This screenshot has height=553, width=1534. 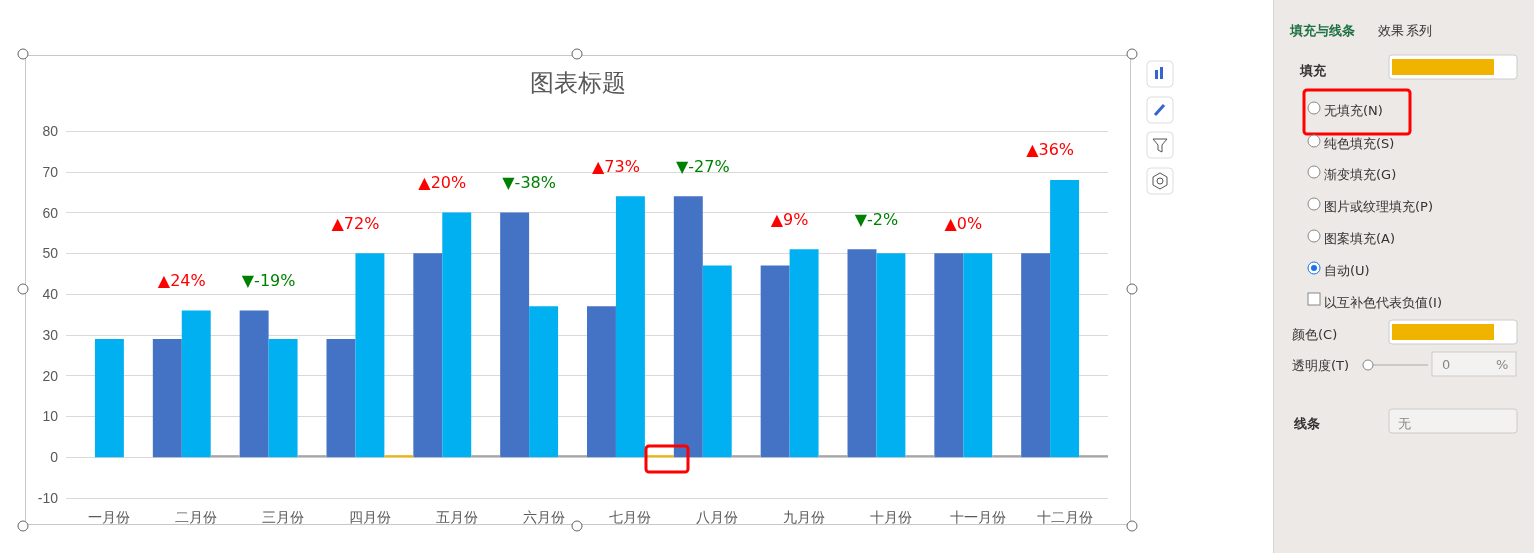 What do you see at coordinates (369, 517) in the screenshot?
I see `x-tick-label: 四月份` at bounding box center [369, 517].